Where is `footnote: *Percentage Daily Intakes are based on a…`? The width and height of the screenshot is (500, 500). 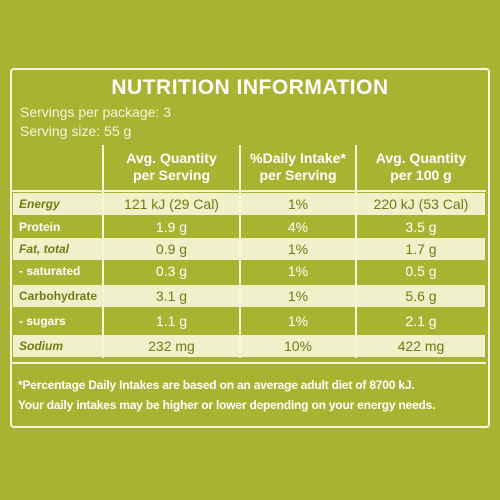
footnote: *Percentage Daily Intakes are based on a… is located at coordinates (216, 385).